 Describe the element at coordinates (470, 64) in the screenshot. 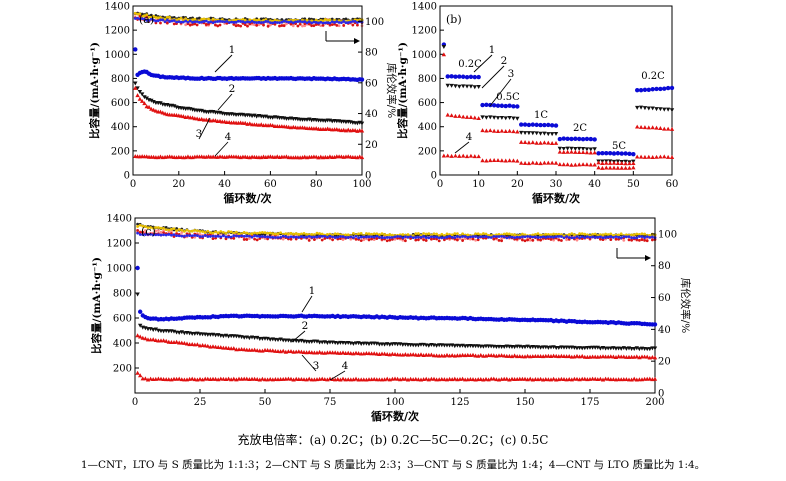

I see `rate-label: 0.2C` at that location.